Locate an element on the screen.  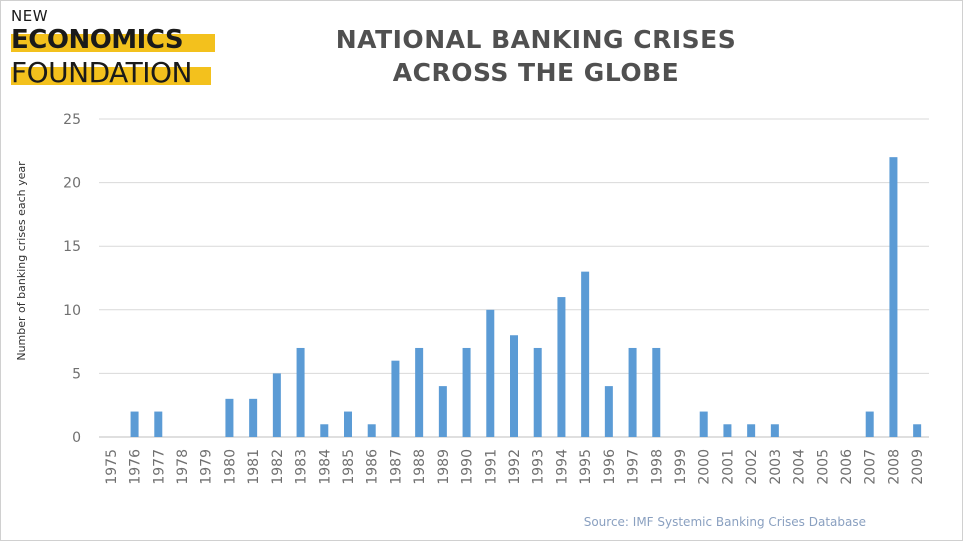
x-tick-label: 2004 is located at coordinates (800, 467).